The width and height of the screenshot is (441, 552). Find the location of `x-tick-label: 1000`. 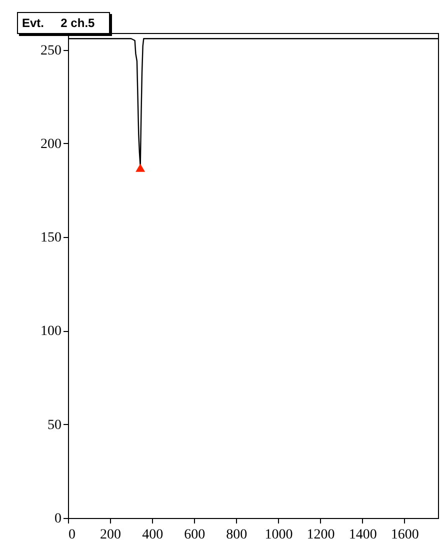

x-tick-label: 1000 is located at coordinates (278, 535).